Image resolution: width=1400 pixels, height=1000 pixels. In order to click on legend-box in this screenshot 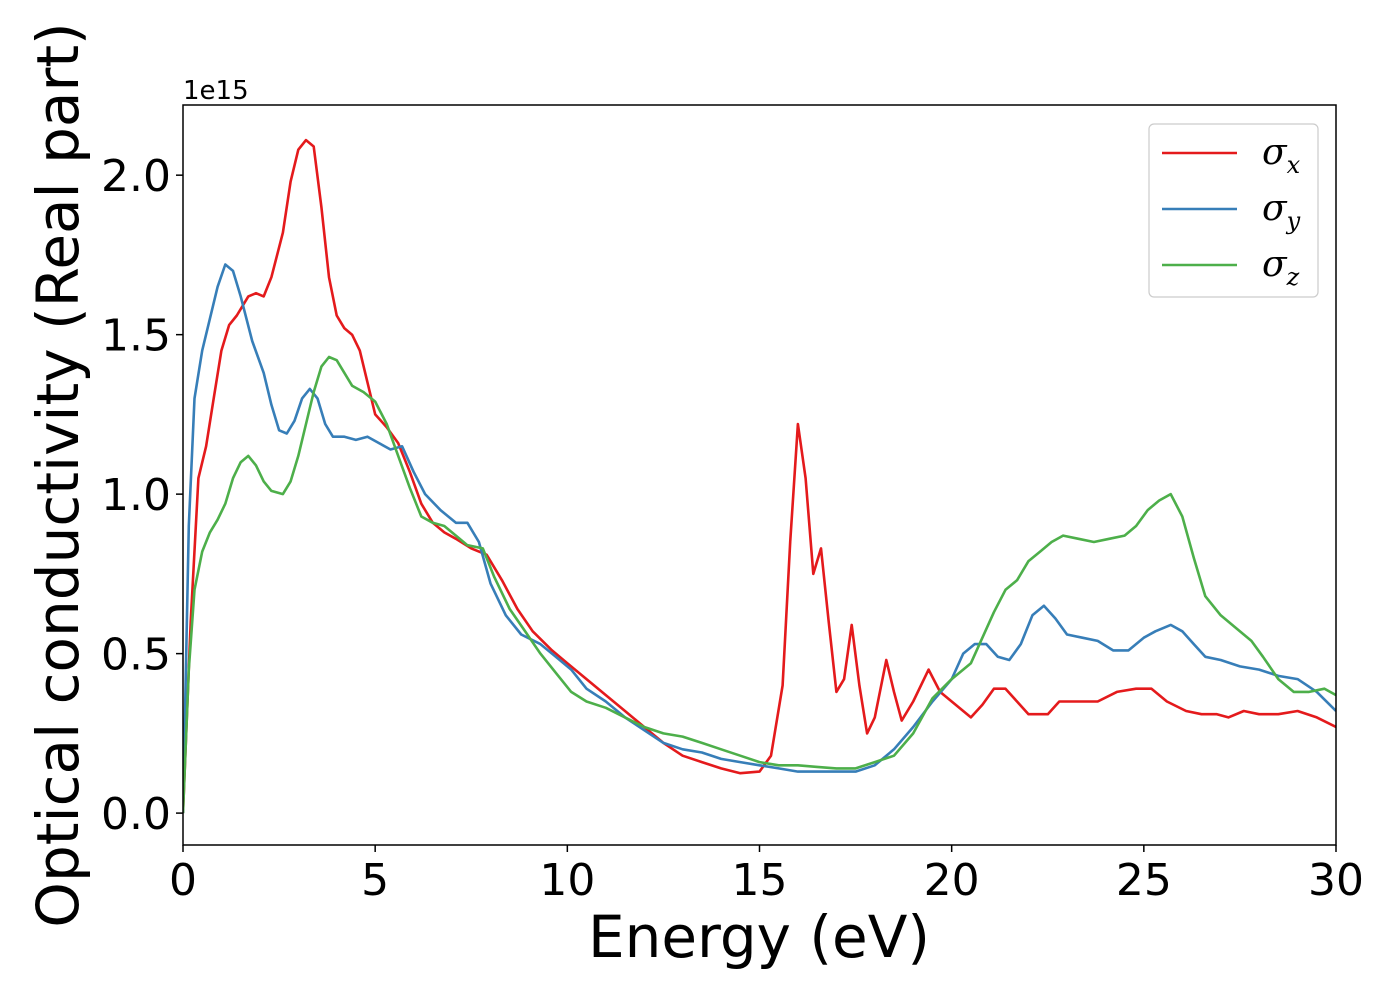, I will do `click(1233, 210)`.